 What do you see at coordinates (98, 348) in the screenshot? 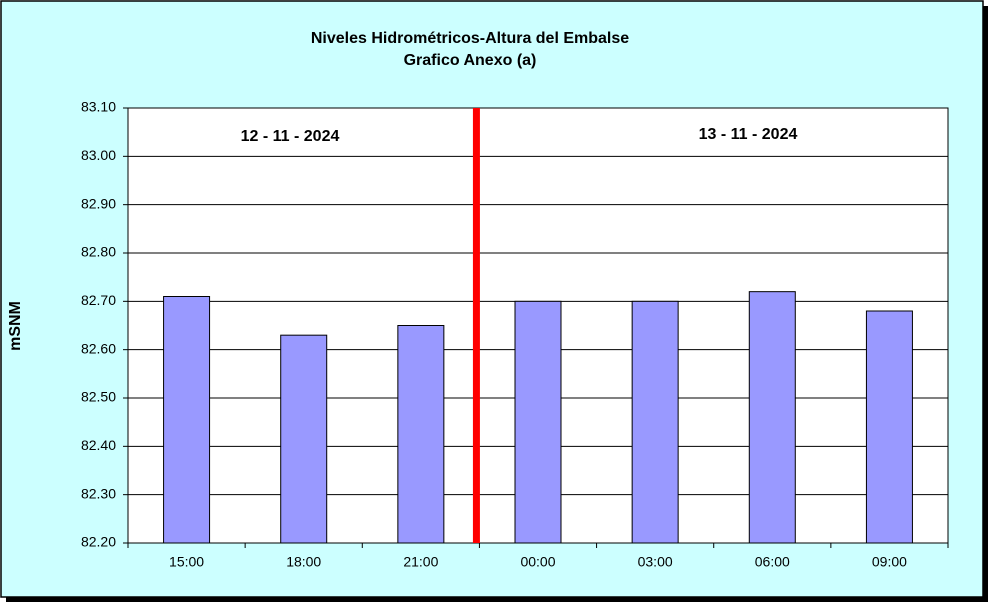
I see `y-tick-label: 82.60` at bounding box center [98, 348].